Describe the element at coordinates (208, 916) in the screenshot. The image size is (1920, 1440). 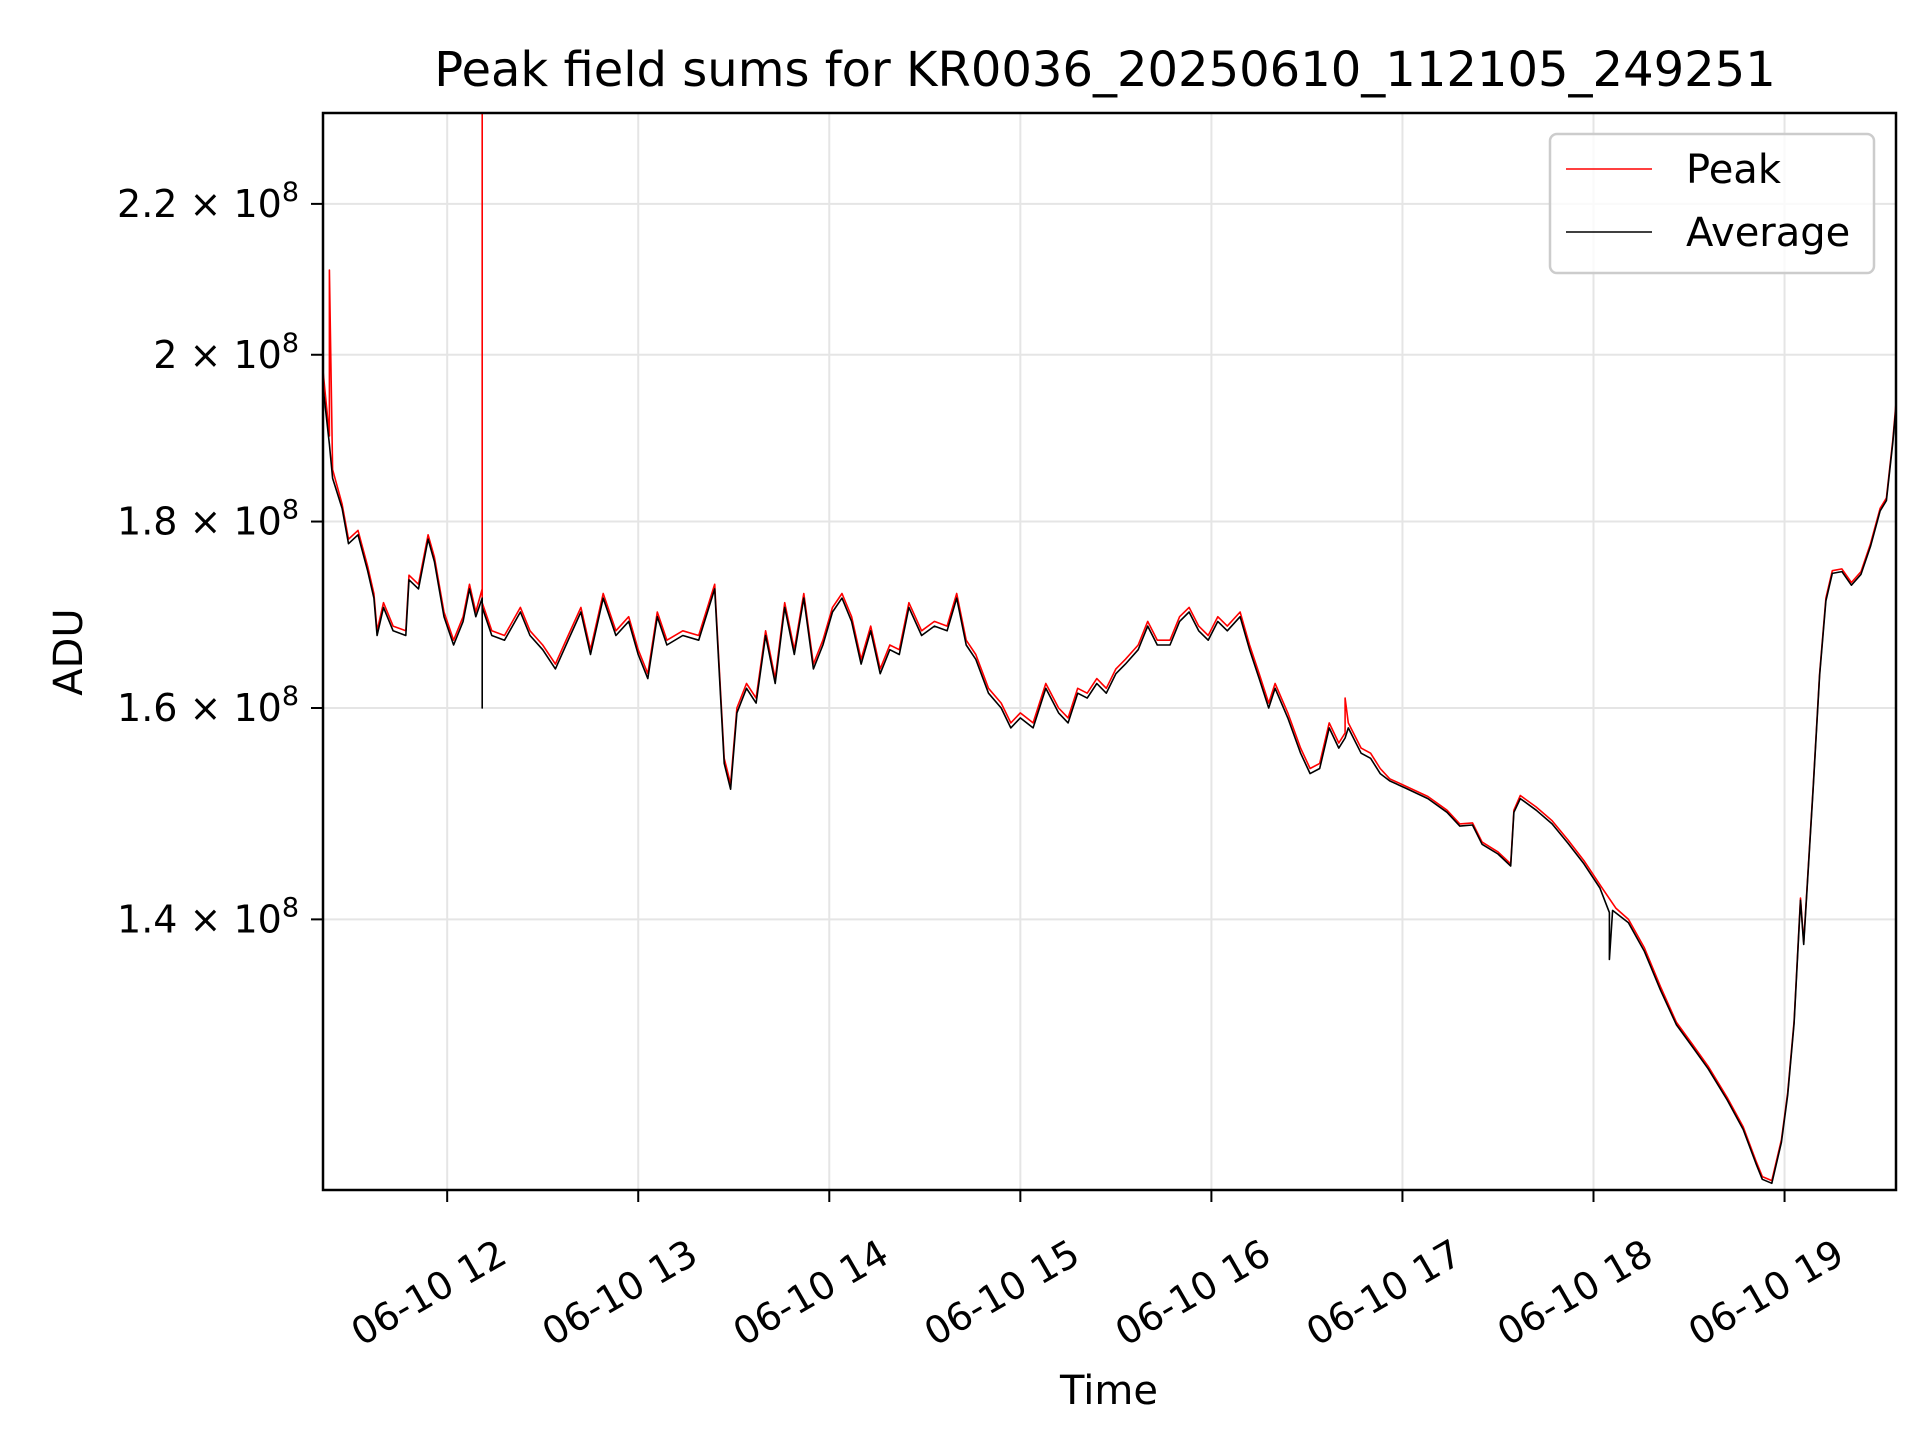
I see `y-tick-label: 1.4 × 108` at that location.